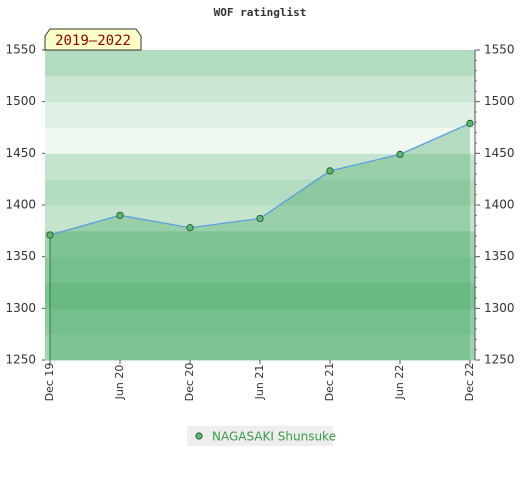 The width and height of the screenshot is (520, 484). What do you see at coordinates (499, 50) in the screenshot?
I see `y2-tick-label: 1550` at bounding box center [499, 50].